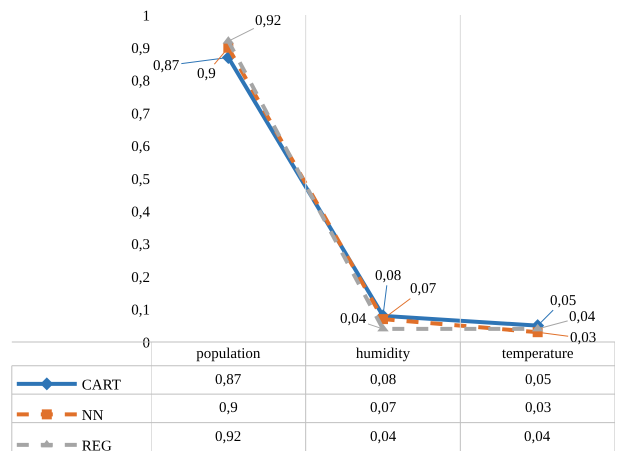 This screenshot has width=627, height=474. I want to click on y-tick-label: 0,2, so click(140, 278).